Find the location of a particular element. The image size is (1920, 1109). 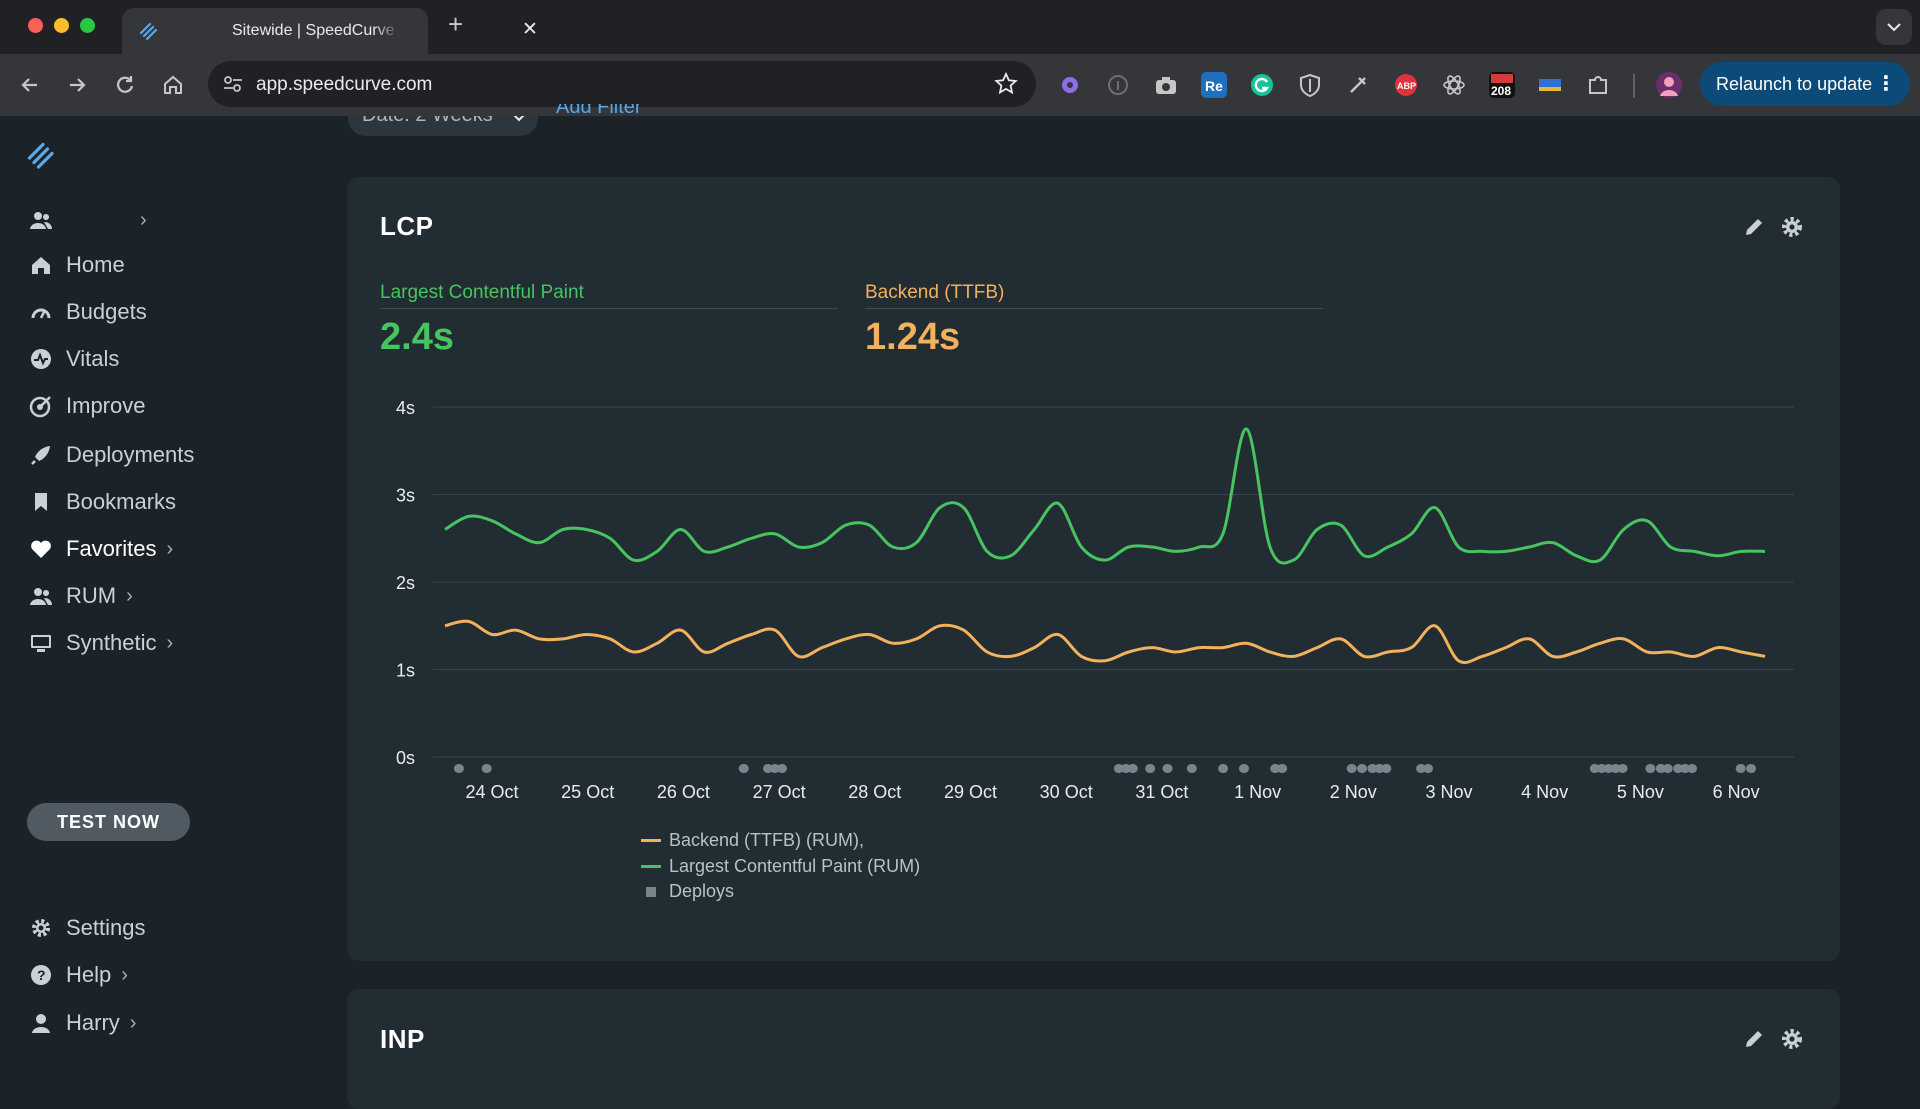

react-extension-icon is located at coordinates (1454, 85).